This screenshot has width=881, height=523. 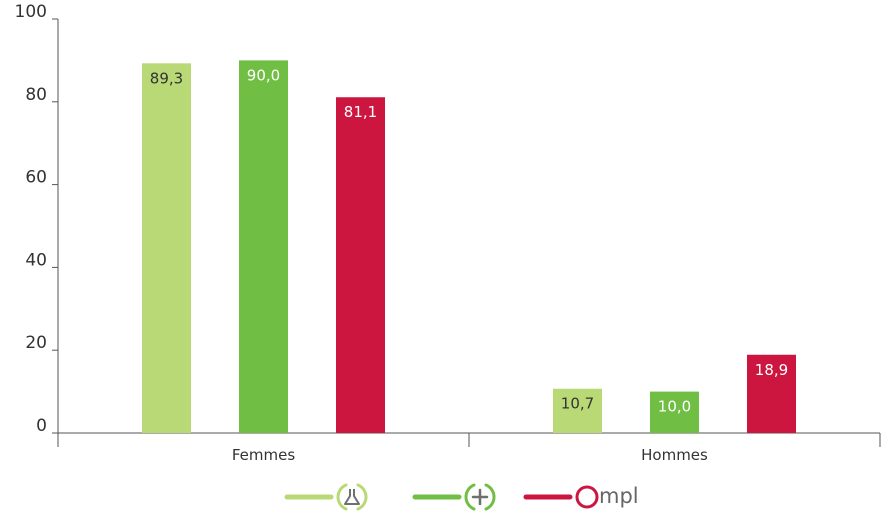 I want to click on y-tick-label: 100, so click(x=31, y=12).